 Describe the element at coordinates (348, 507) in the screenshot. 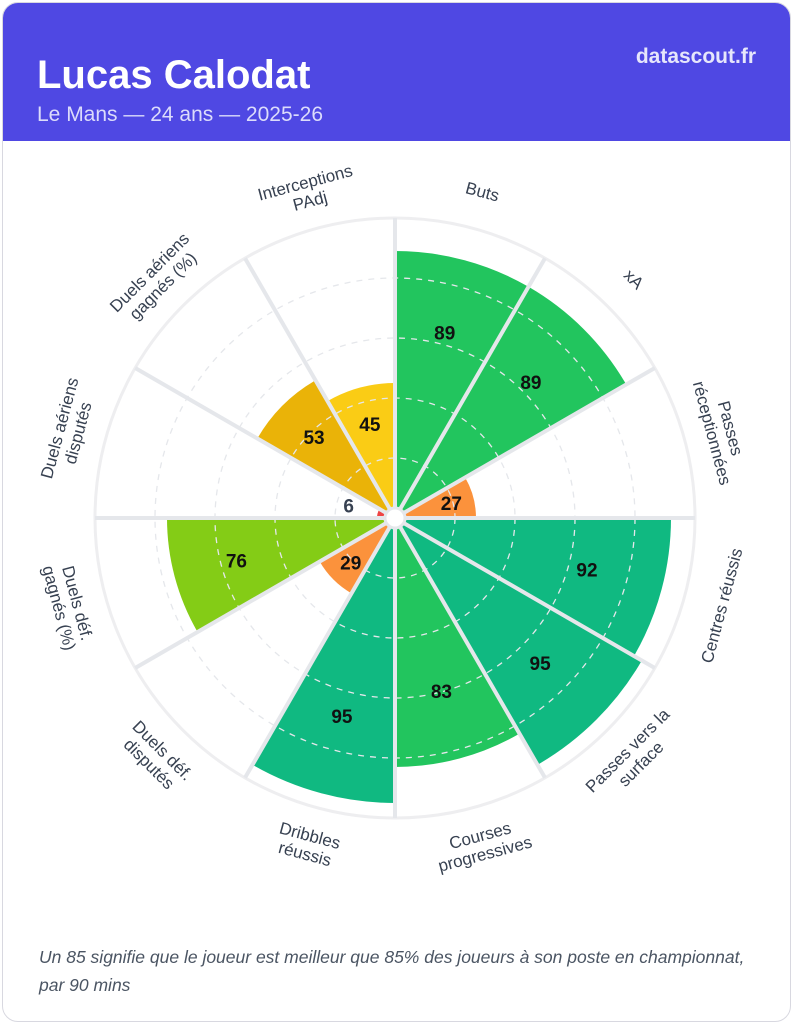

I see `value-label-9: 6` at that location.